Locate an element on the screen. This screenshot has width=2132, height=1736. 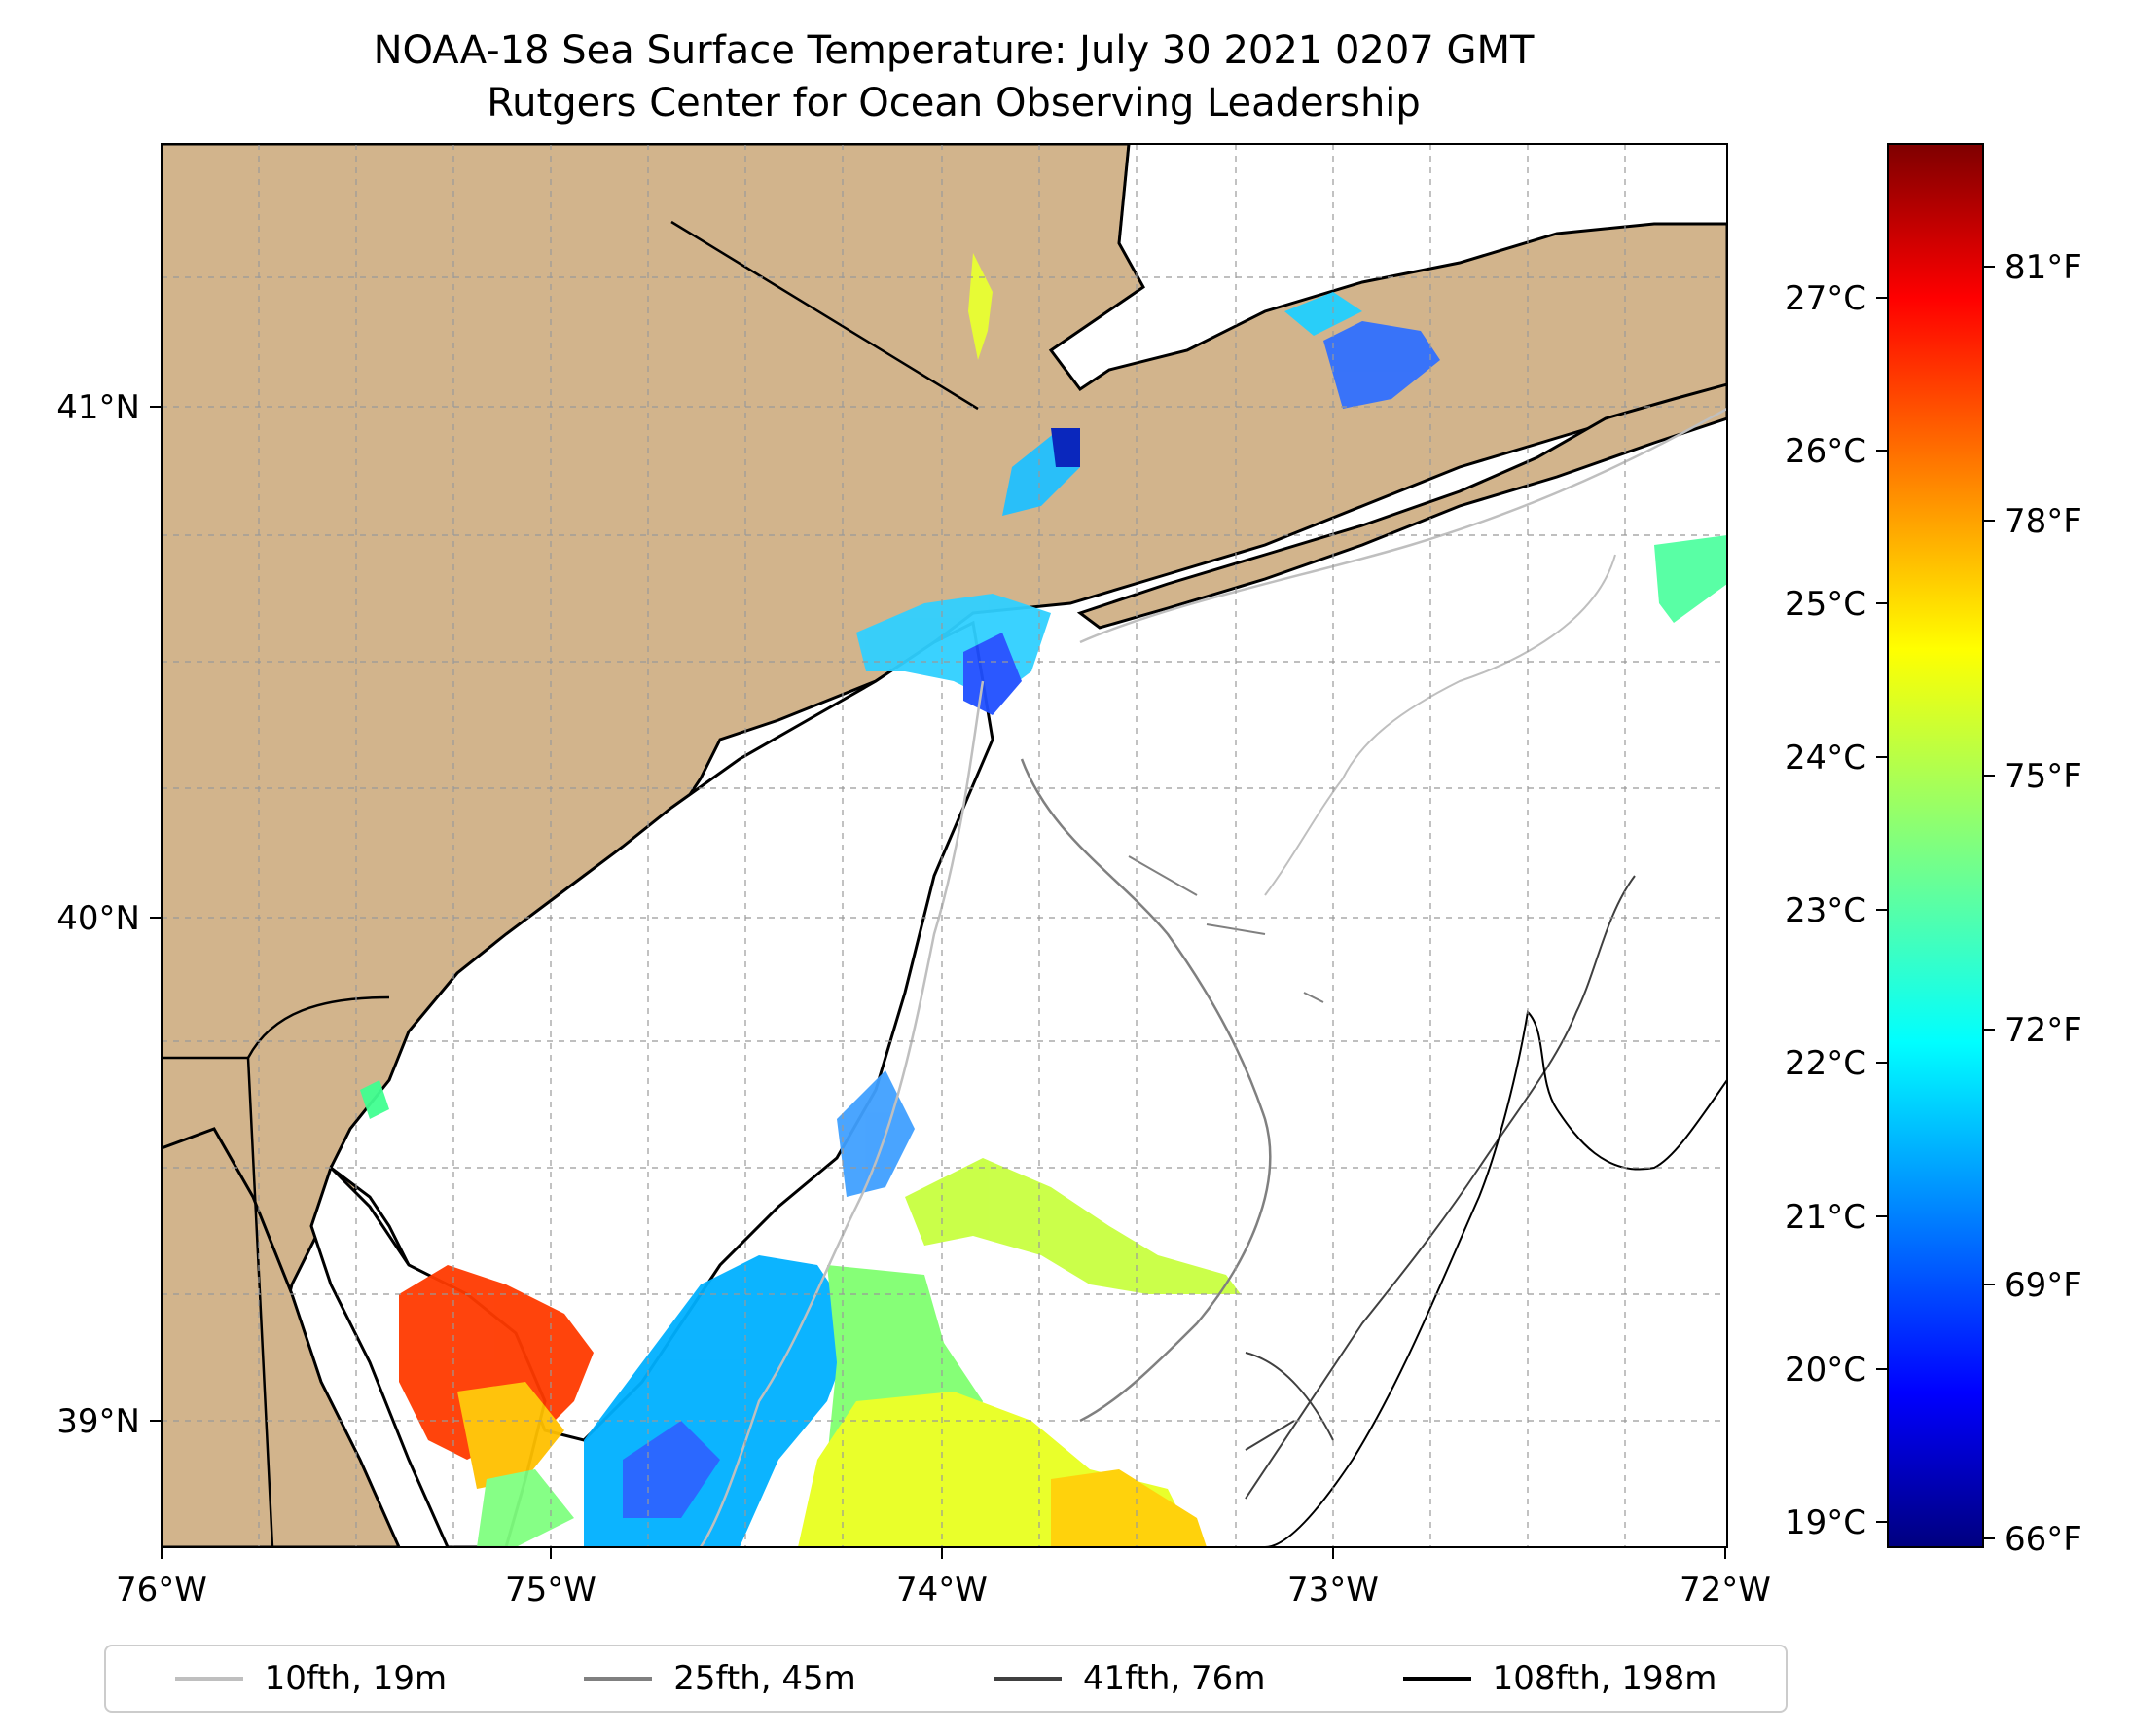
colorbar-c-19: 19°C is located at coordinates (1826, 1523).